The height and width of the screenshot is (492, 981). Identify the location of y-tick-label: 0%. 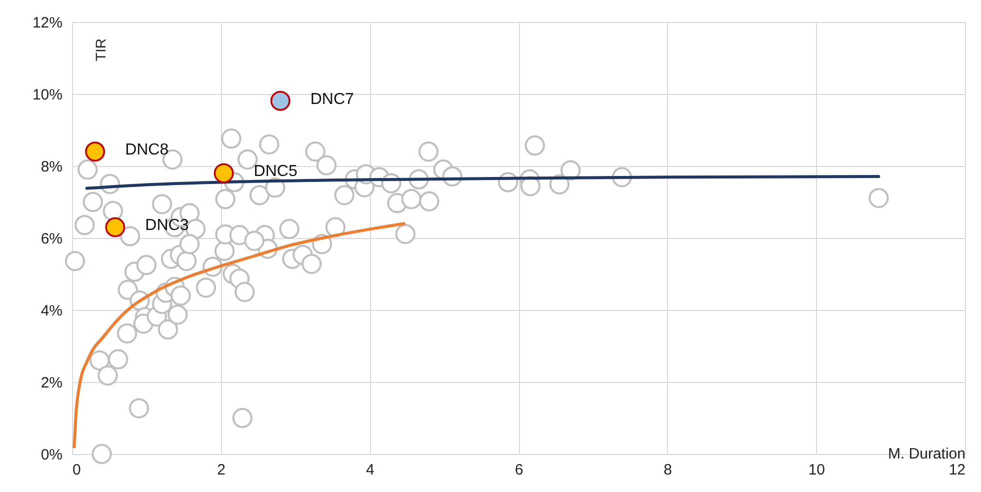
(51, 455).